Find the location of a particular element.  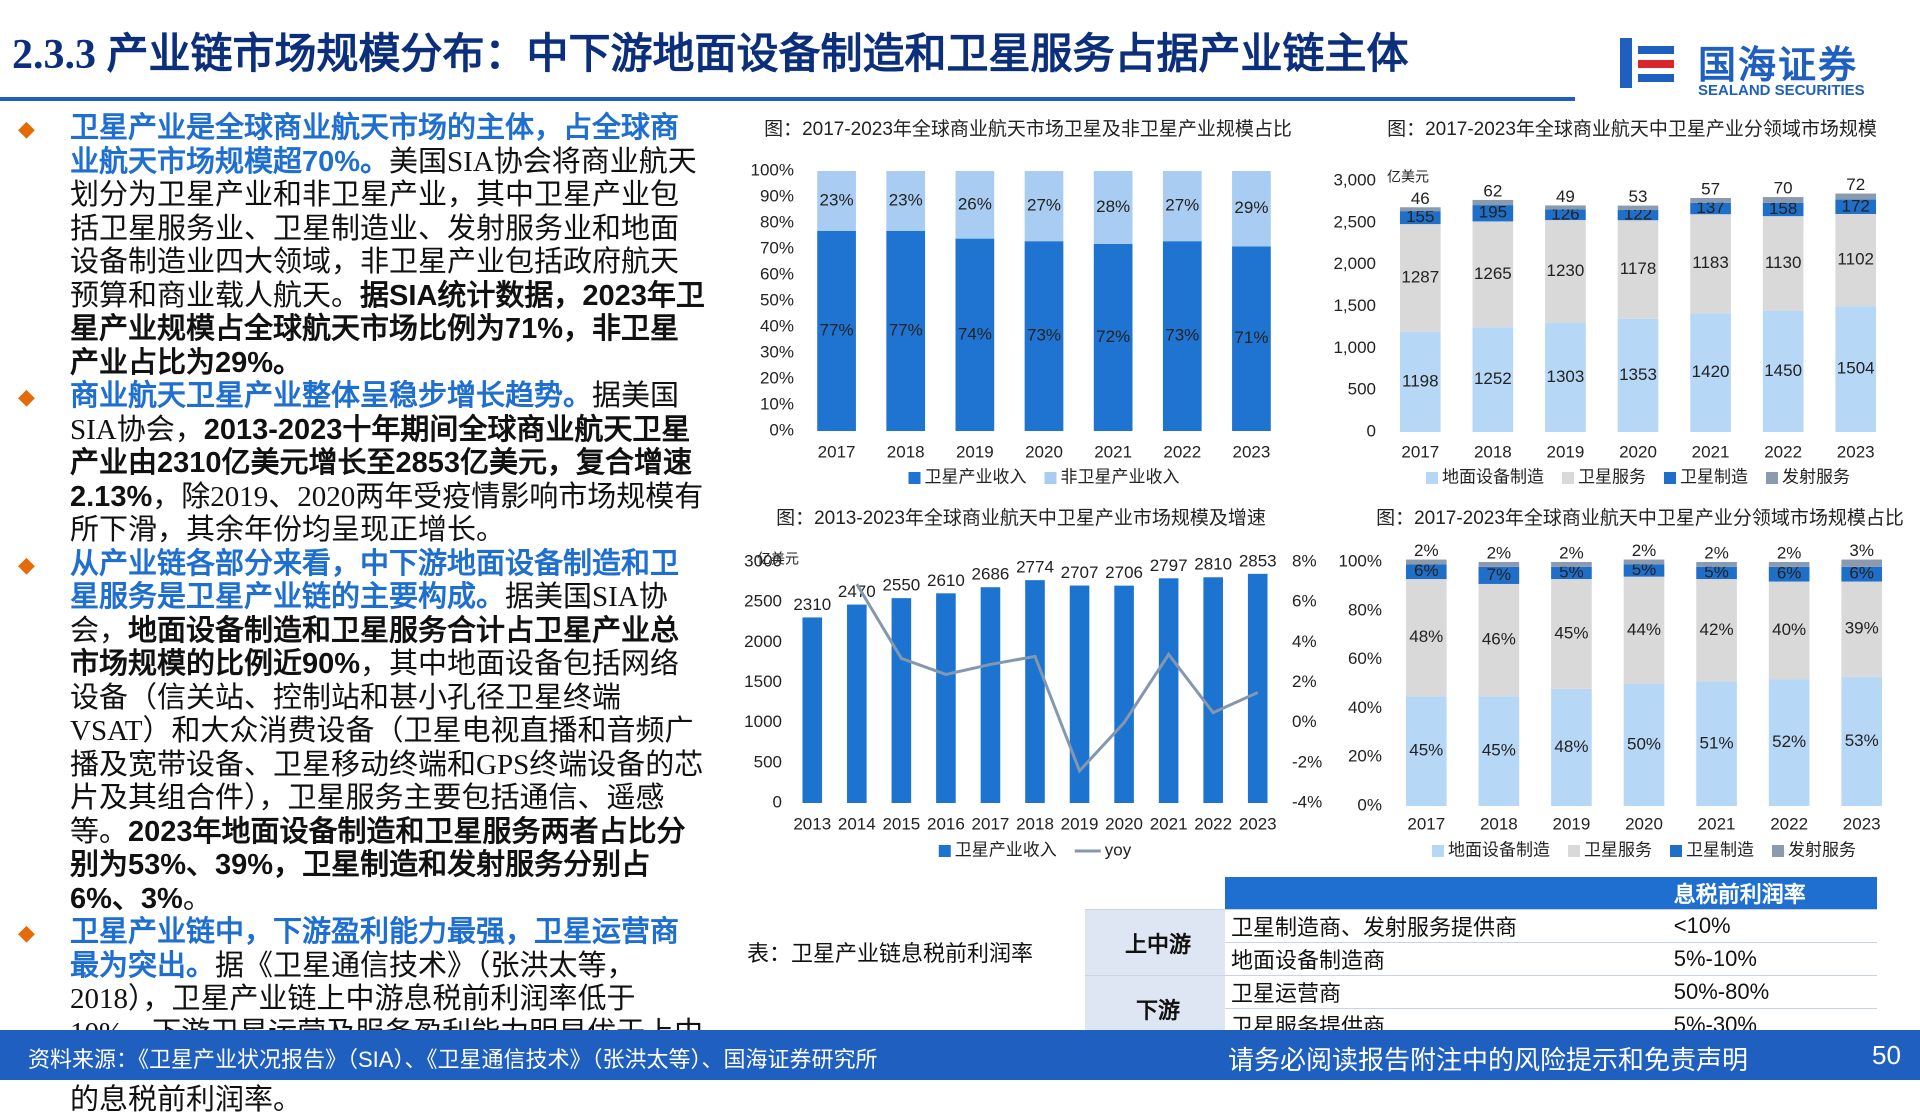

legend-label: 卫星制造 is located at coordinates (1720, 849).